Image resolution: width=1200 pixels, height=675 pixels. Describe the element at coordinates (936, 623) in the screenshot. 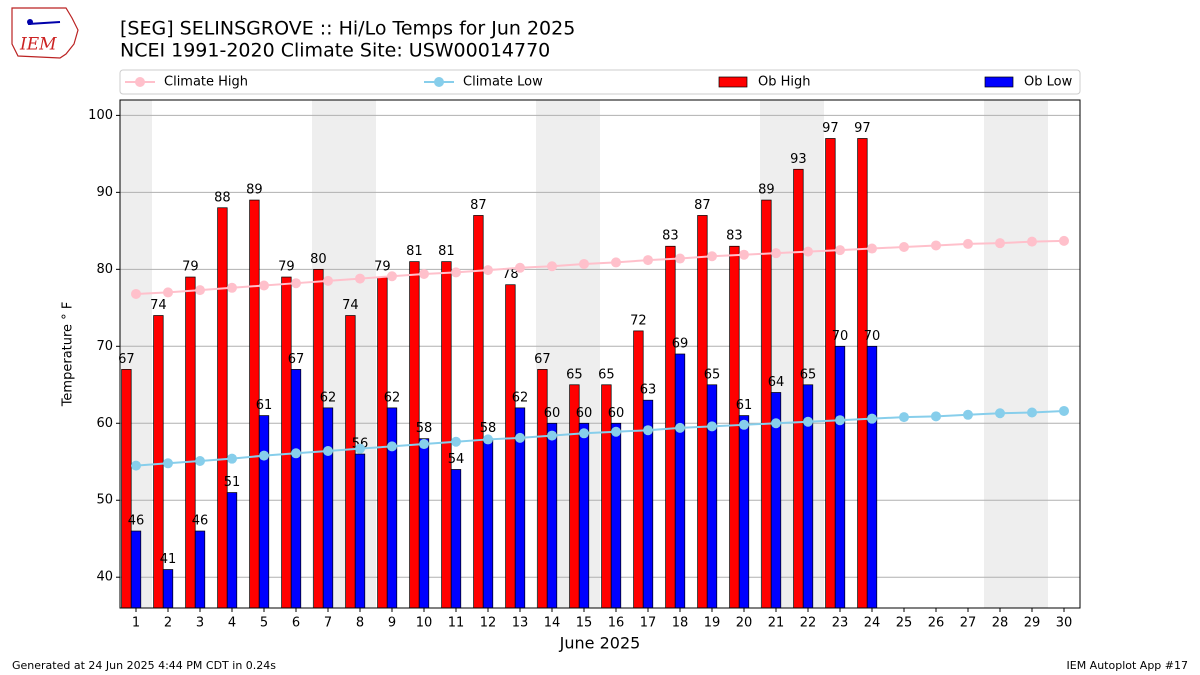

I see `x-tick-label: 26` at that location.